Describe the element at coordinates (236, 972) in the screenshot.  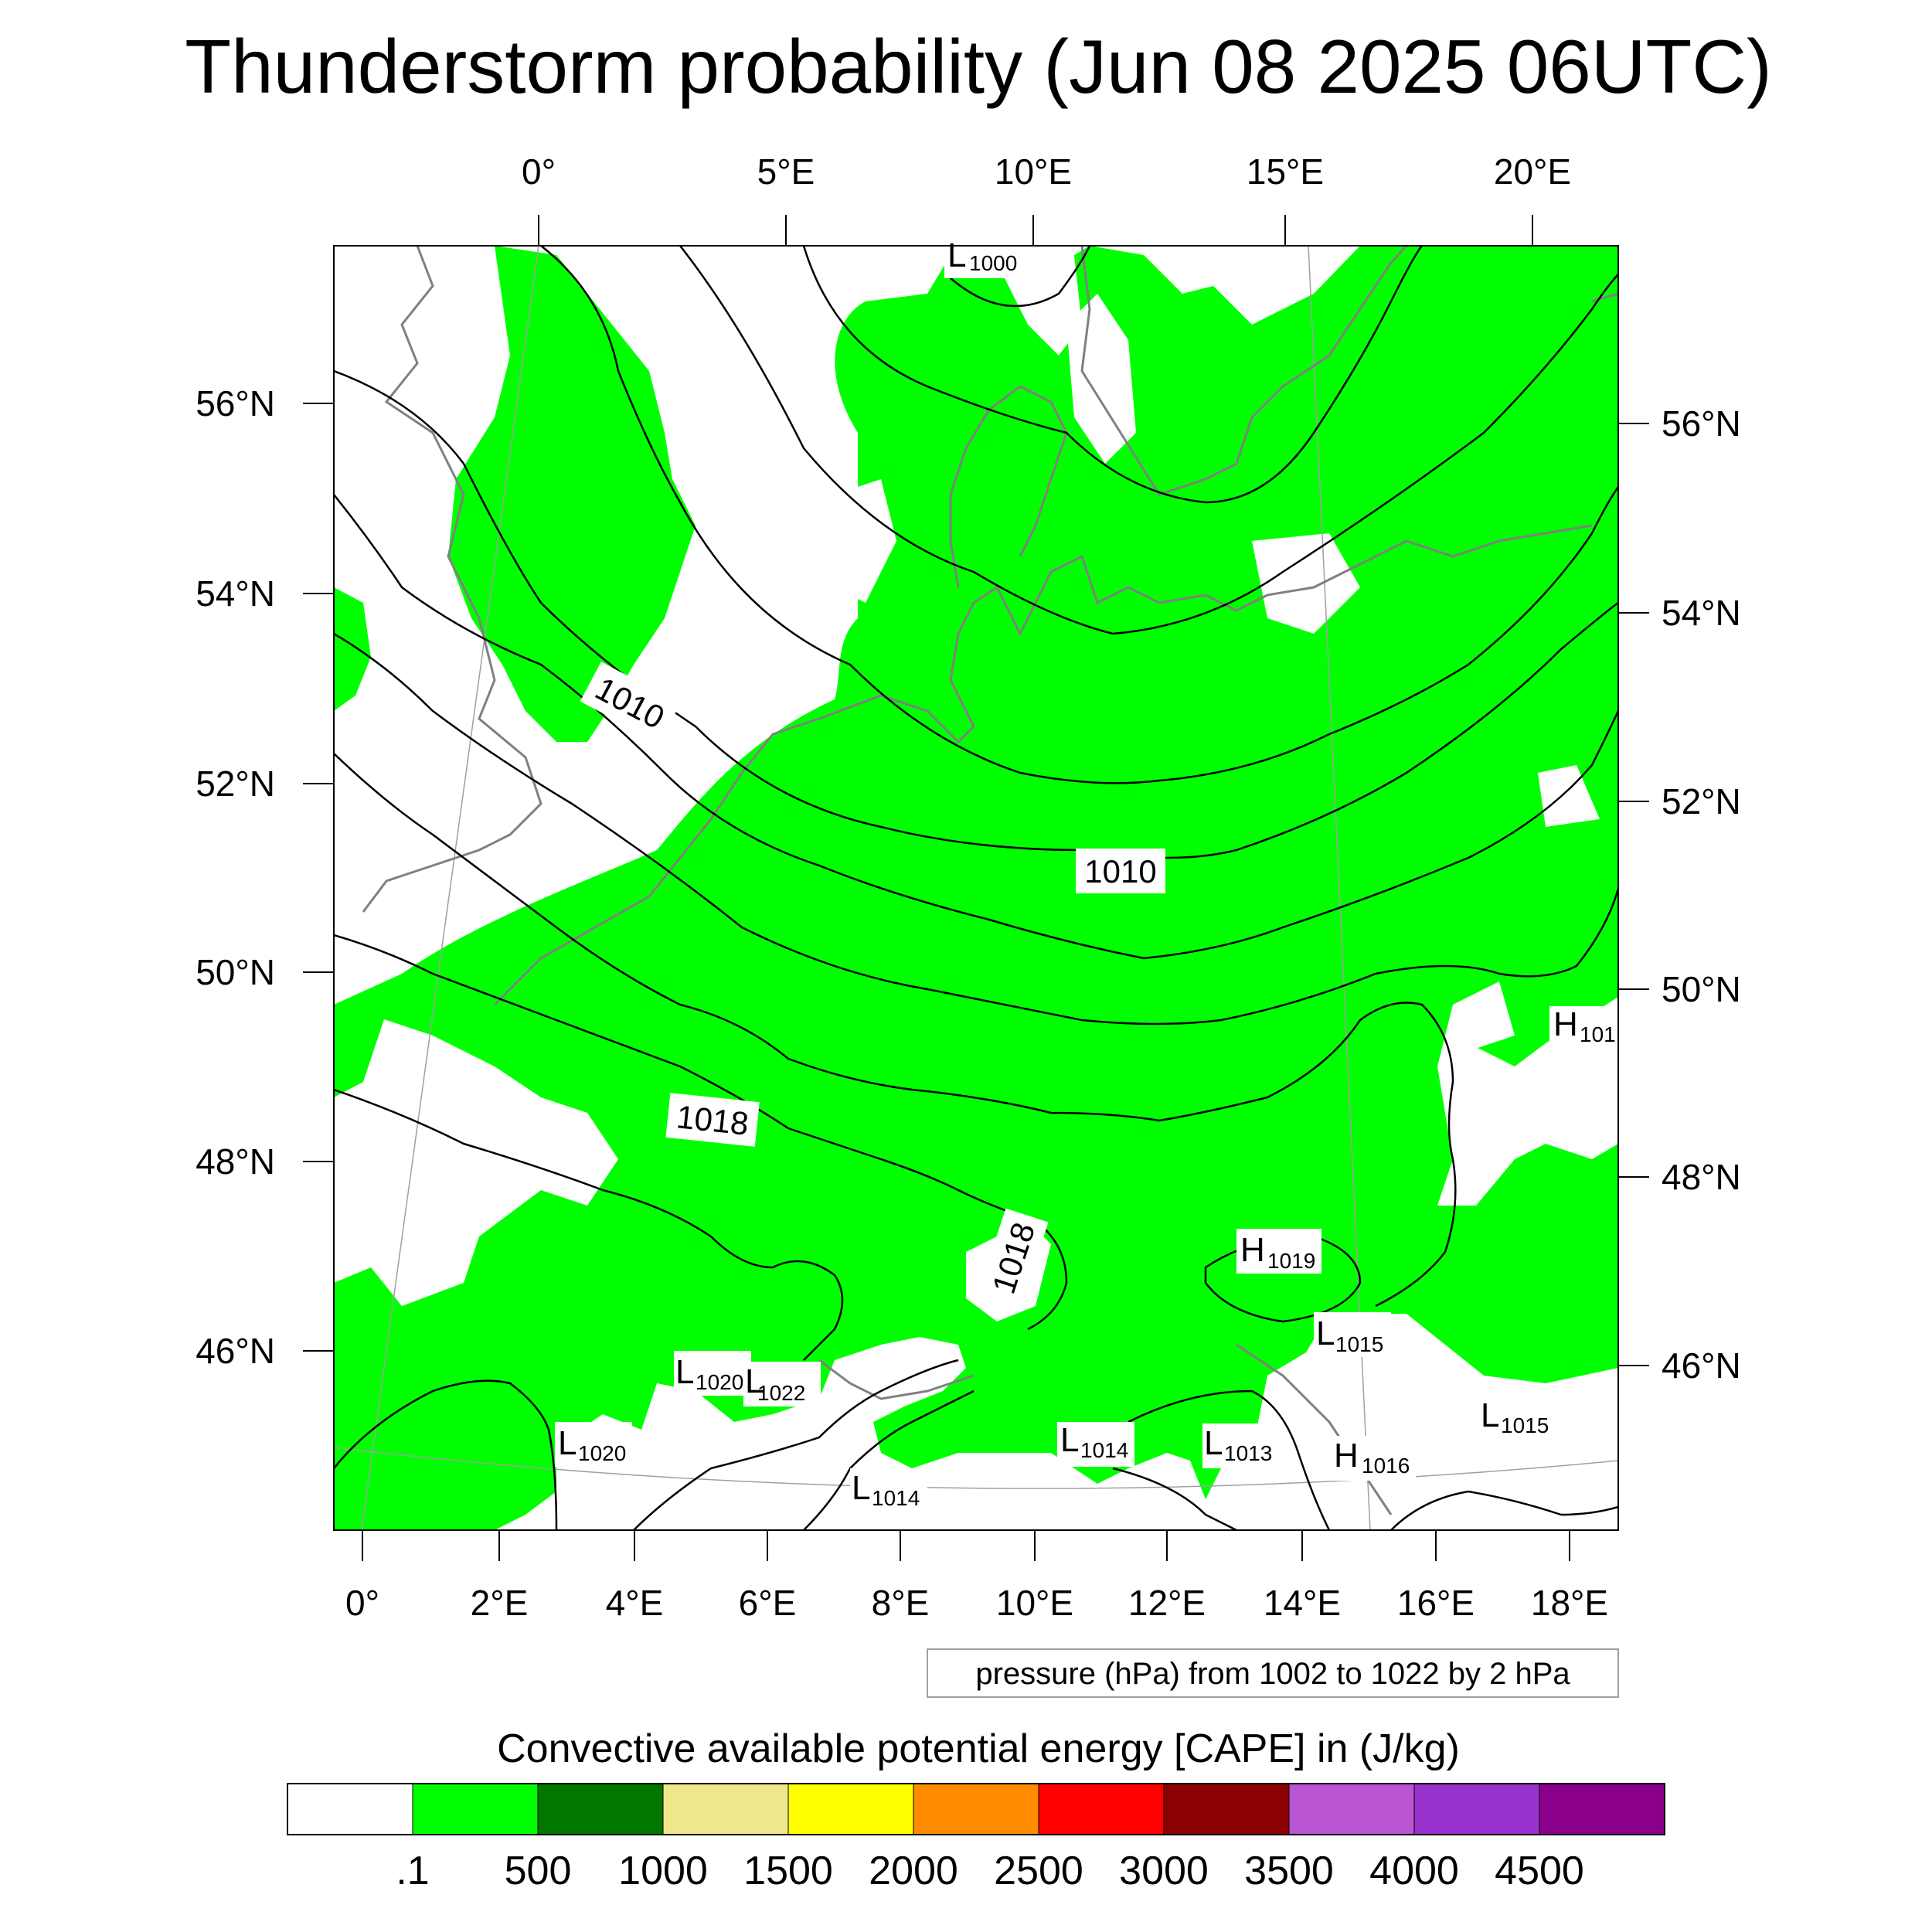
I see `left-lat-label: 50°N` at that location.